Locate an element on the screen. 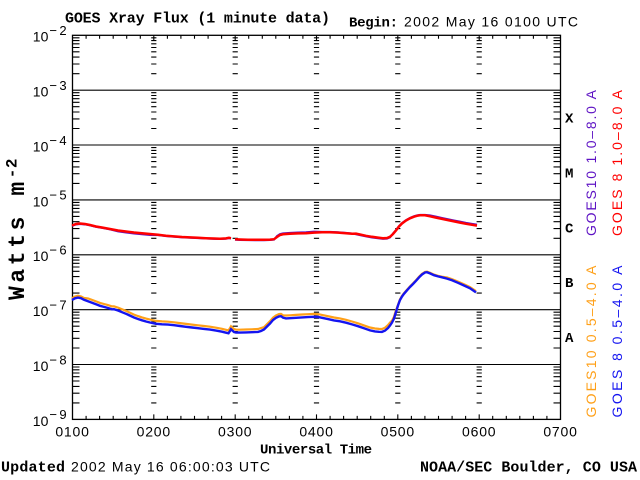  svg-text: 0500 is located at coordinates (398, 432).